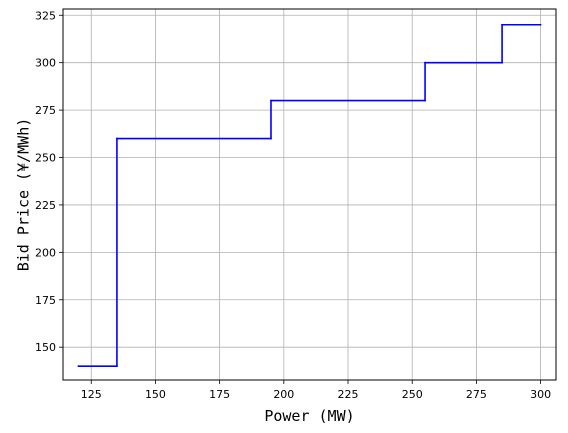 This screenshot has width=568, height=433. Describe the element at coordinates (476, 394) in the screenshot. I see `x-tick-label: 275` at that location.